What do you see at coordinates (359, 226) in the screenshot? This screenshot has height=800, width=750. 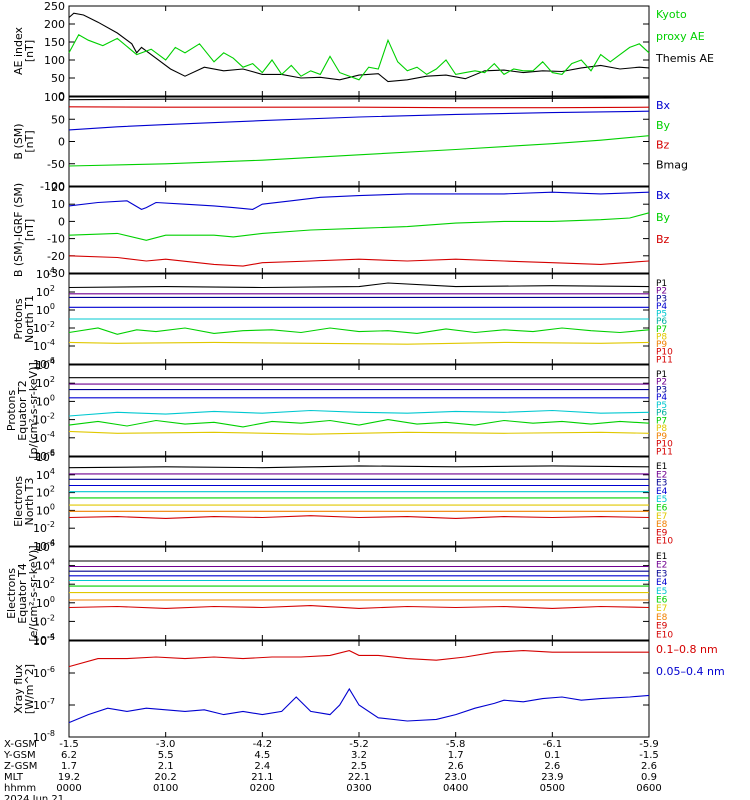 I see `series-line-by` at bounding box center [359, 226].